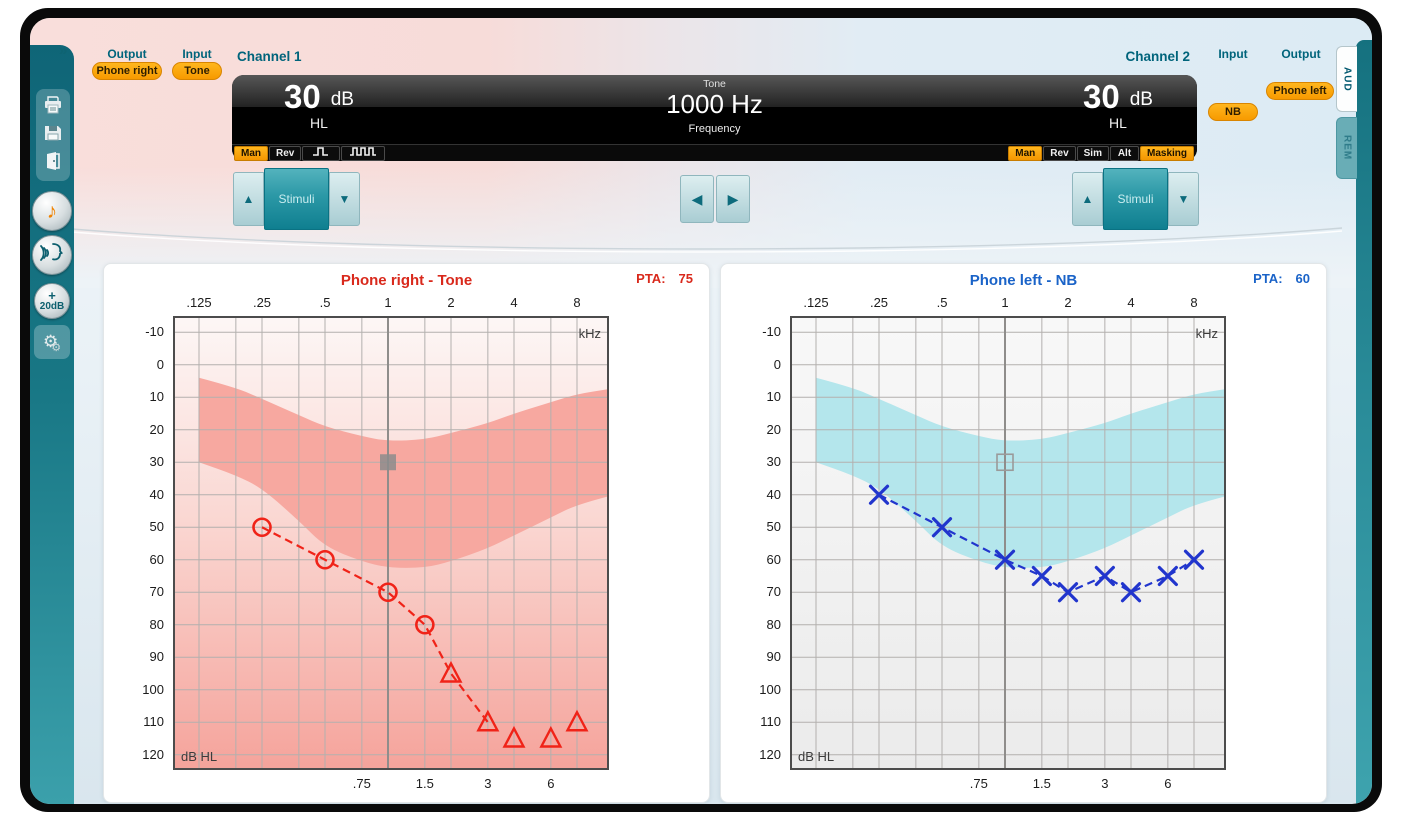  I want to click on channel2-mode-buttons: Man Rev Sim Alt Masking, so click(1101, 153).